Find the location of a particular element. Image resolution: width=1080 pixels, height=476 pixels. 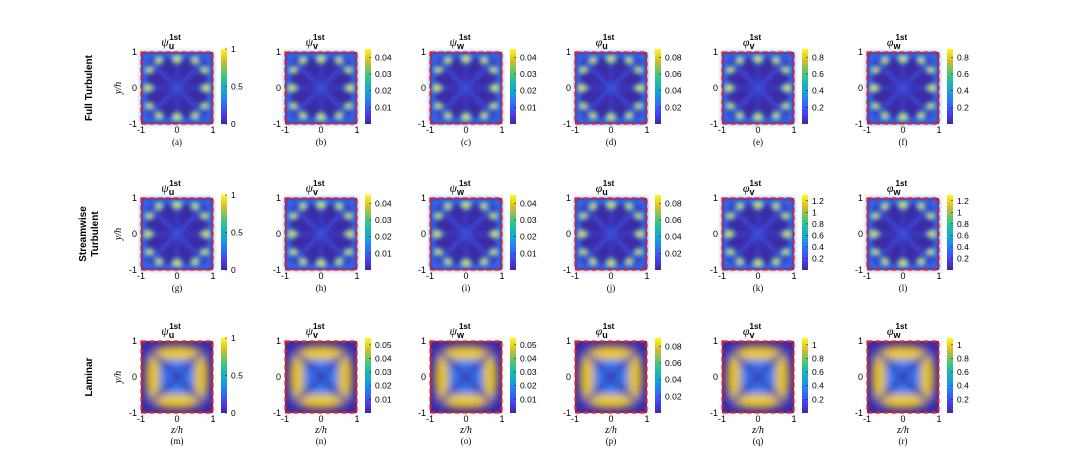

heatmap-panel: ψw1st -1-1 0 0 1 1 (c) 0.01 0.02 0.03 0.04 is located at coordinates (477, 90).